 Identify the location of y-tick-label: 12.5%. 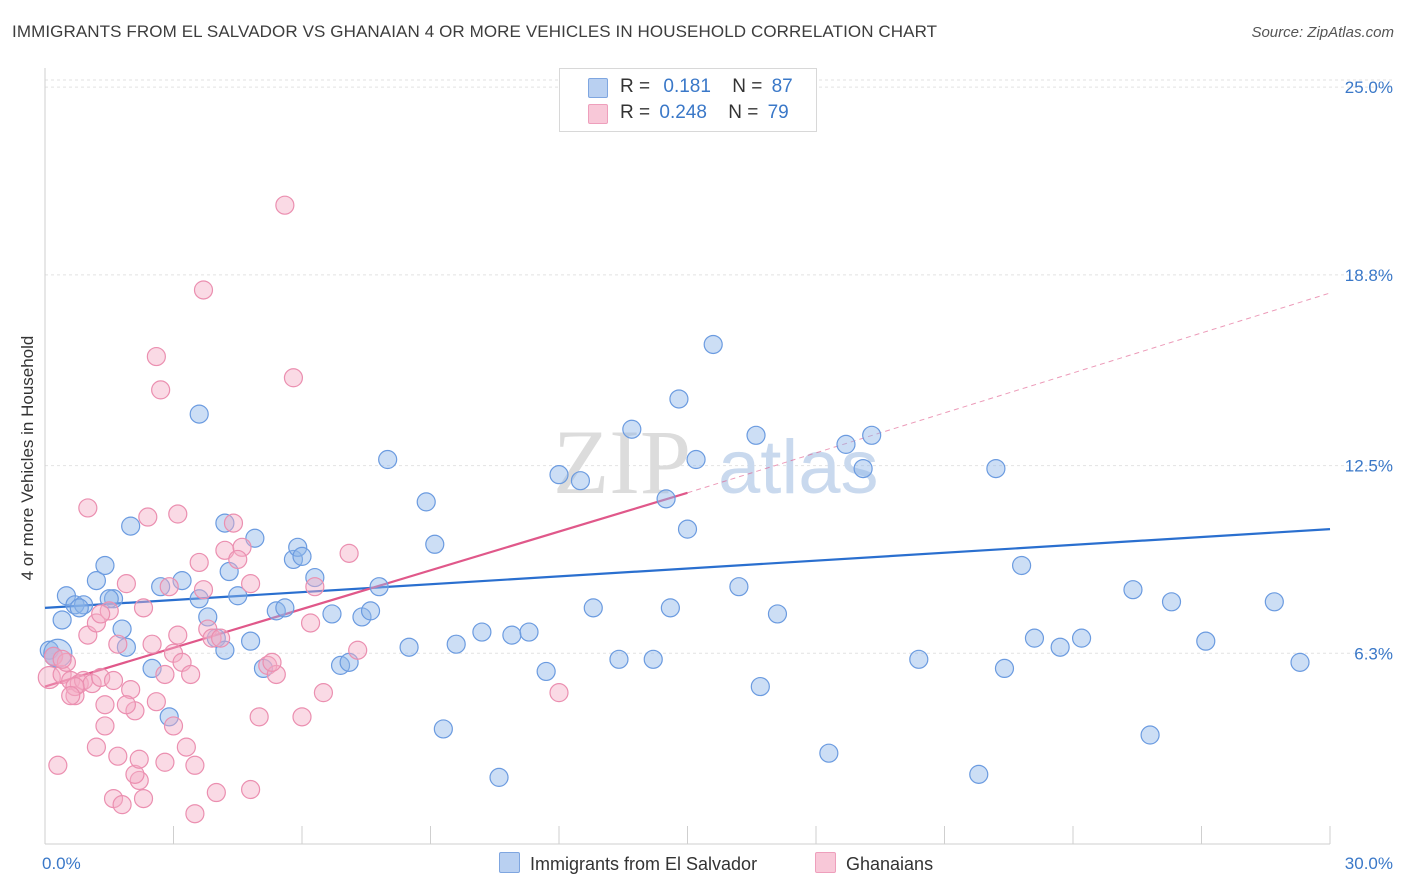
(1369, 466).